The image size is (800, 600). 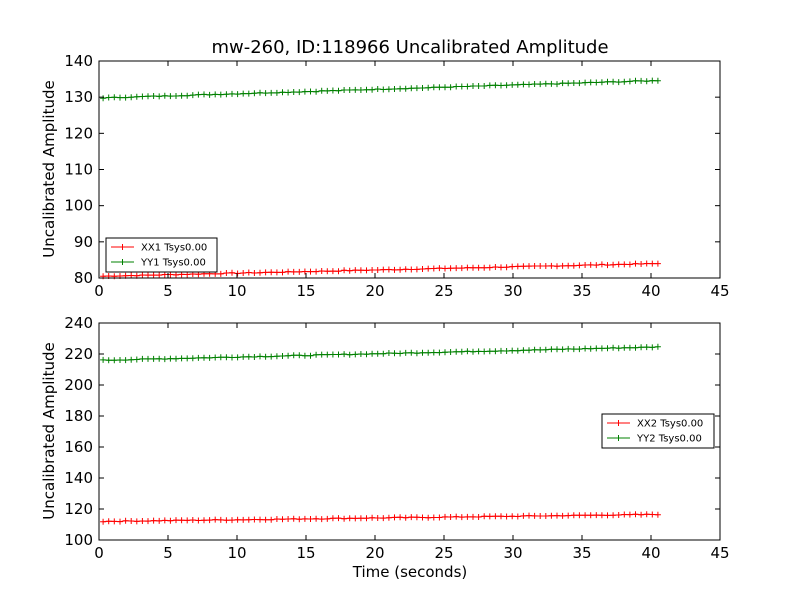 What do you see at coordinates (78, 385) in the screenshot?
I see `y-tick-label: 200` at bounding box center [78, 385].